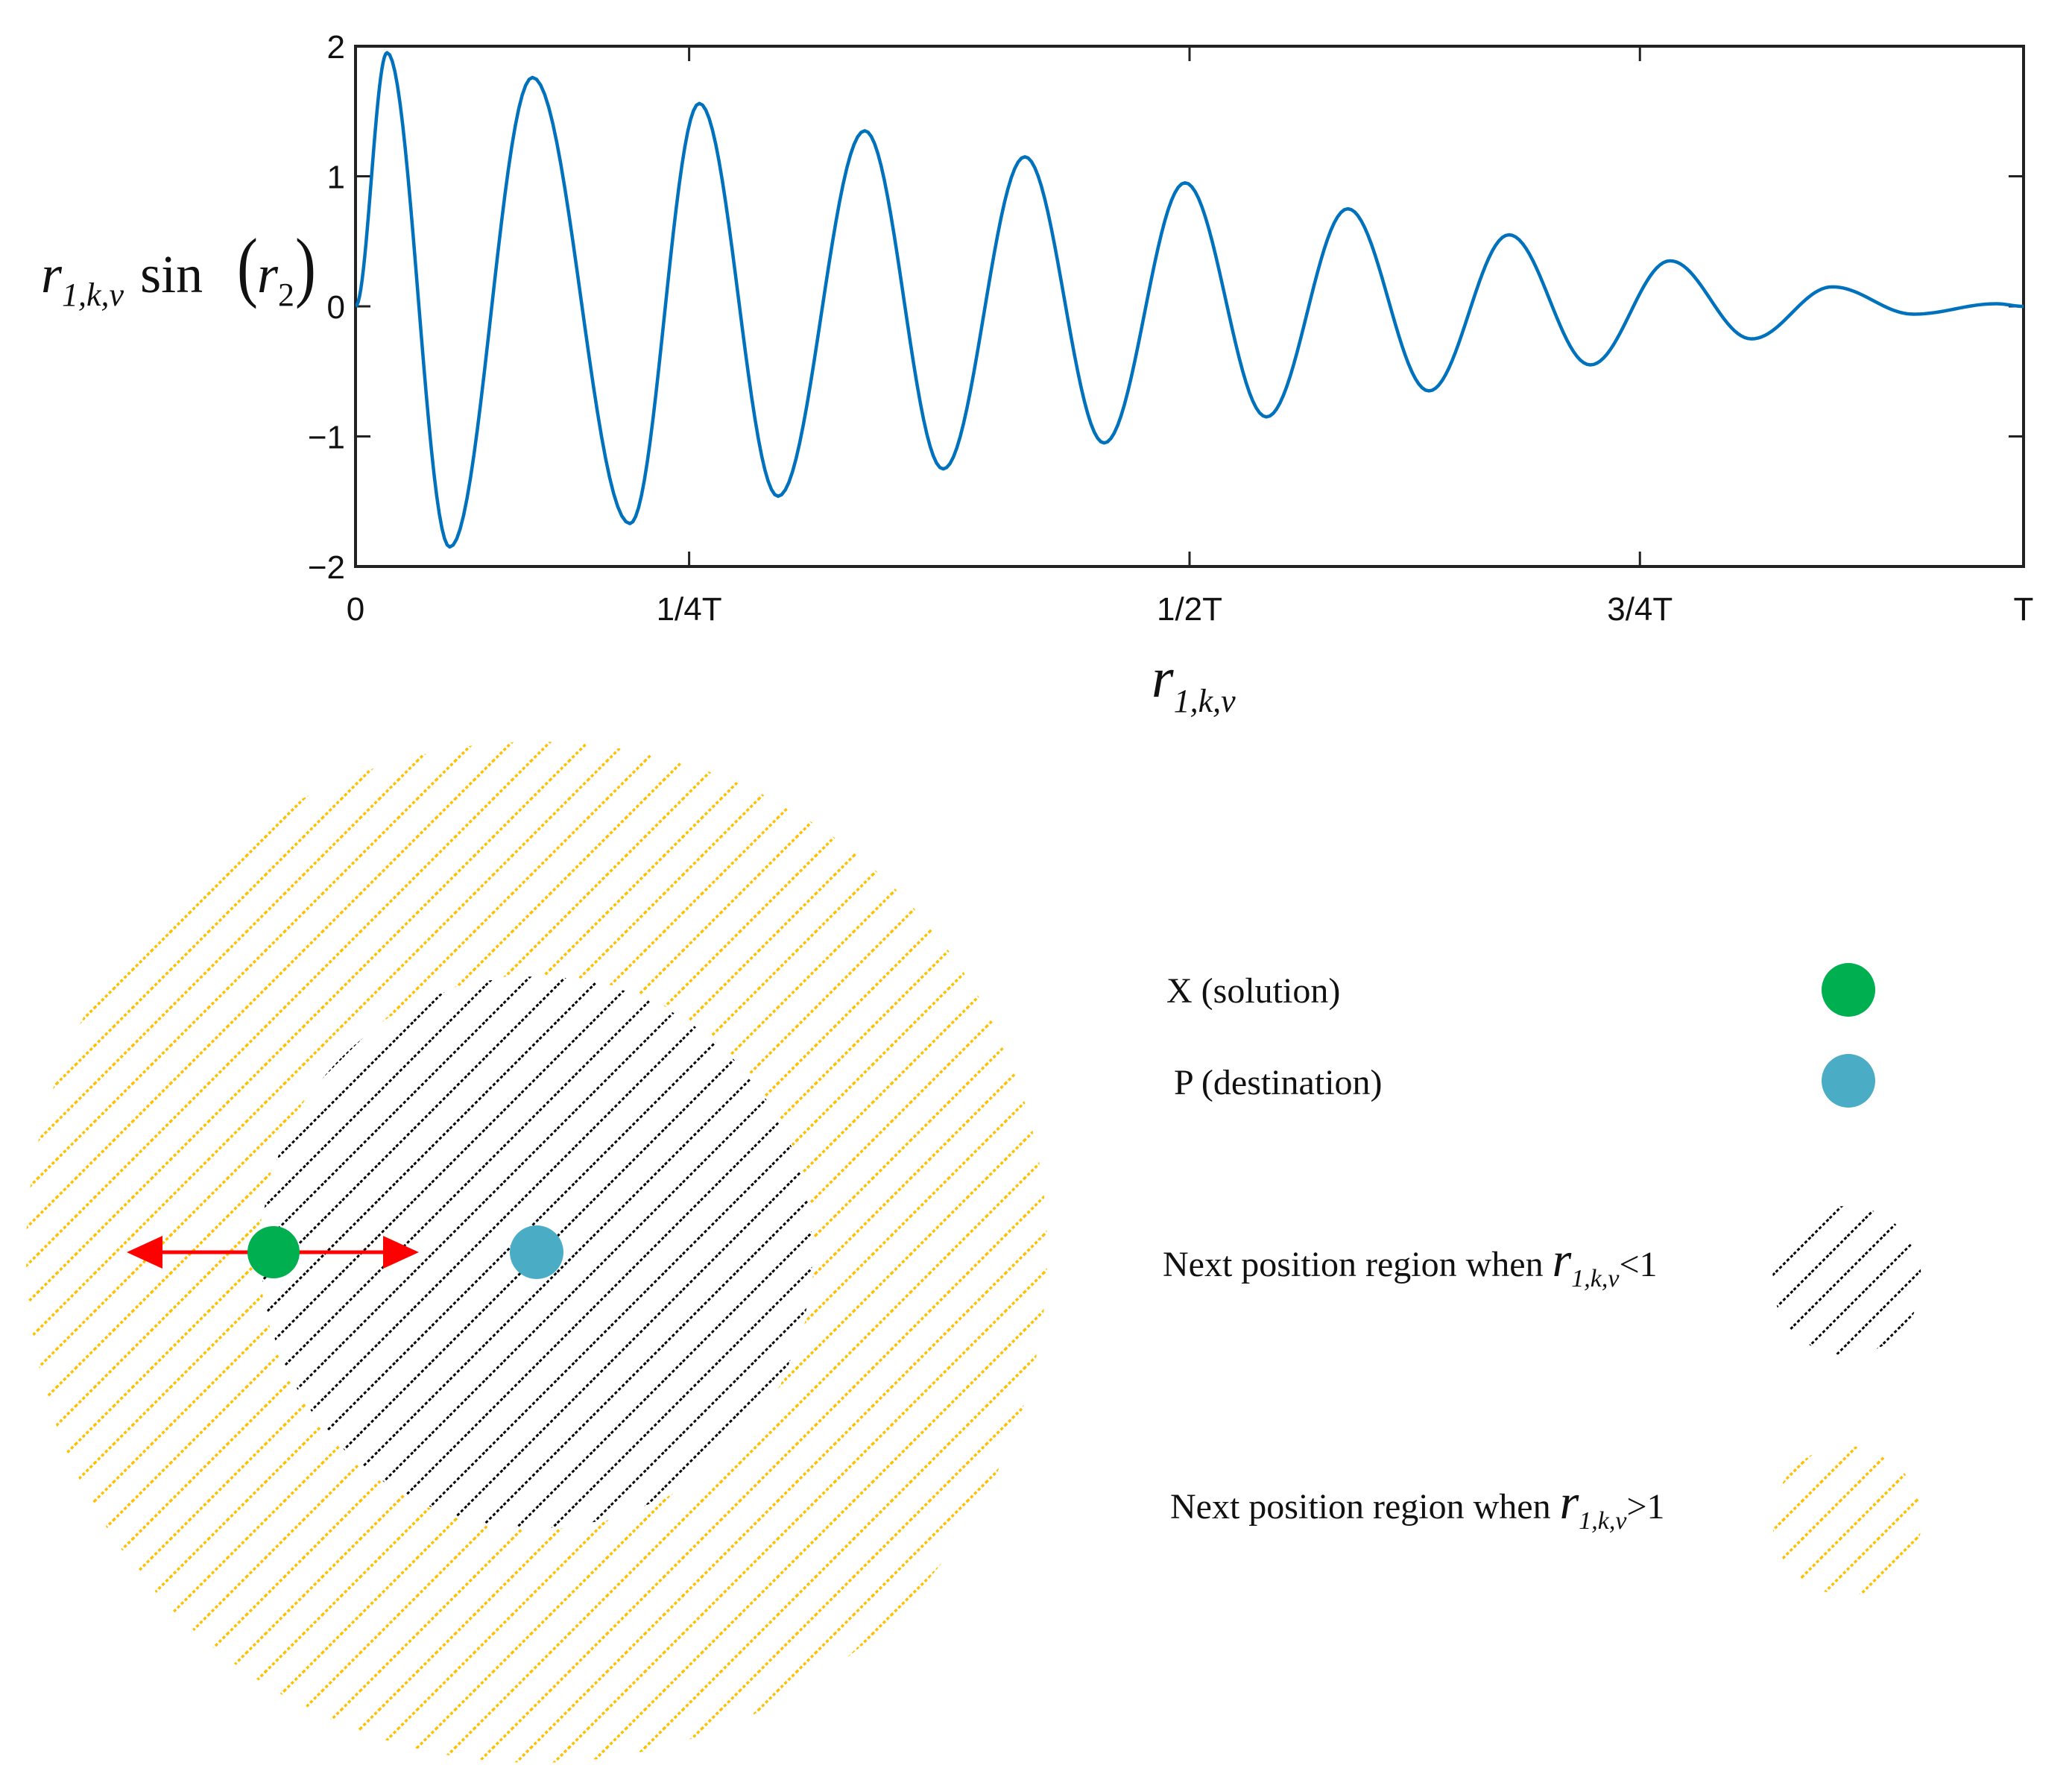 This screenshot has height=1774, width=2072. What do you see at coordinates (1640, 609) in the screenshot?
I see `x-tick-label: 3/4T` at bounding box center [1640, 609].